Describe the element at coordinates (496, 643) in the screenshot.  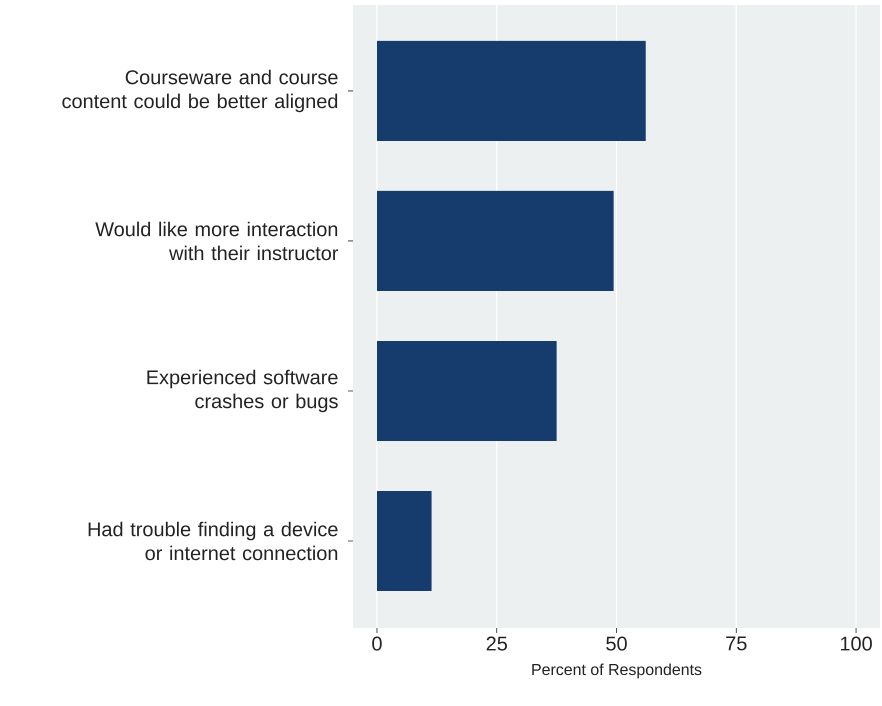
I see `x-tick-label: 25` at that location.